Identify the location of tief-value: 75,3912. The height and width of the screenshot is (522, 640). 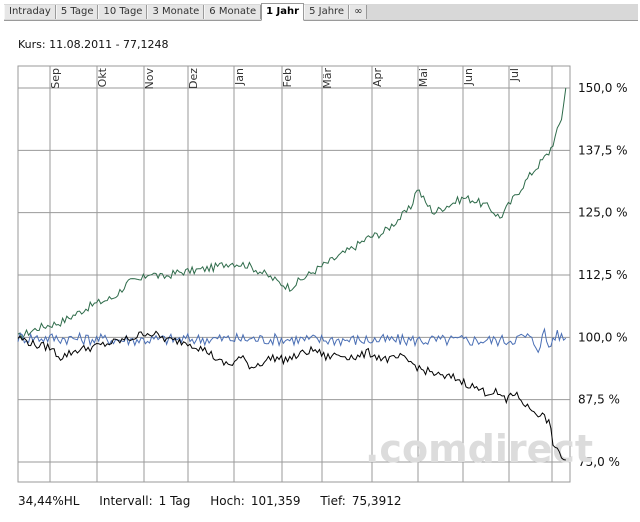
(376, 501).